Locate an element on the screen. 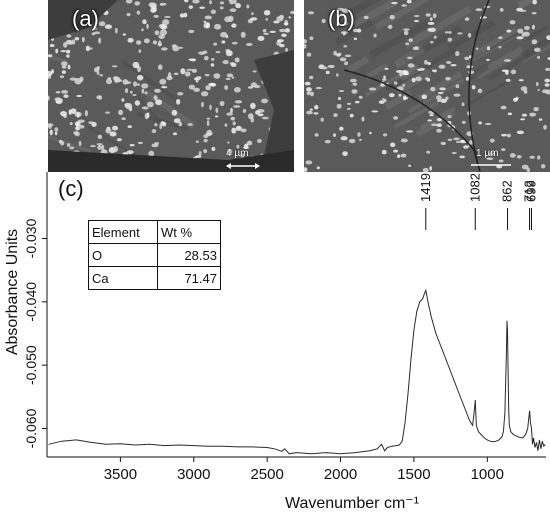 This screenshot has height=513, width=550. panel-label-a: (a) is located at coordinates (85, 18).